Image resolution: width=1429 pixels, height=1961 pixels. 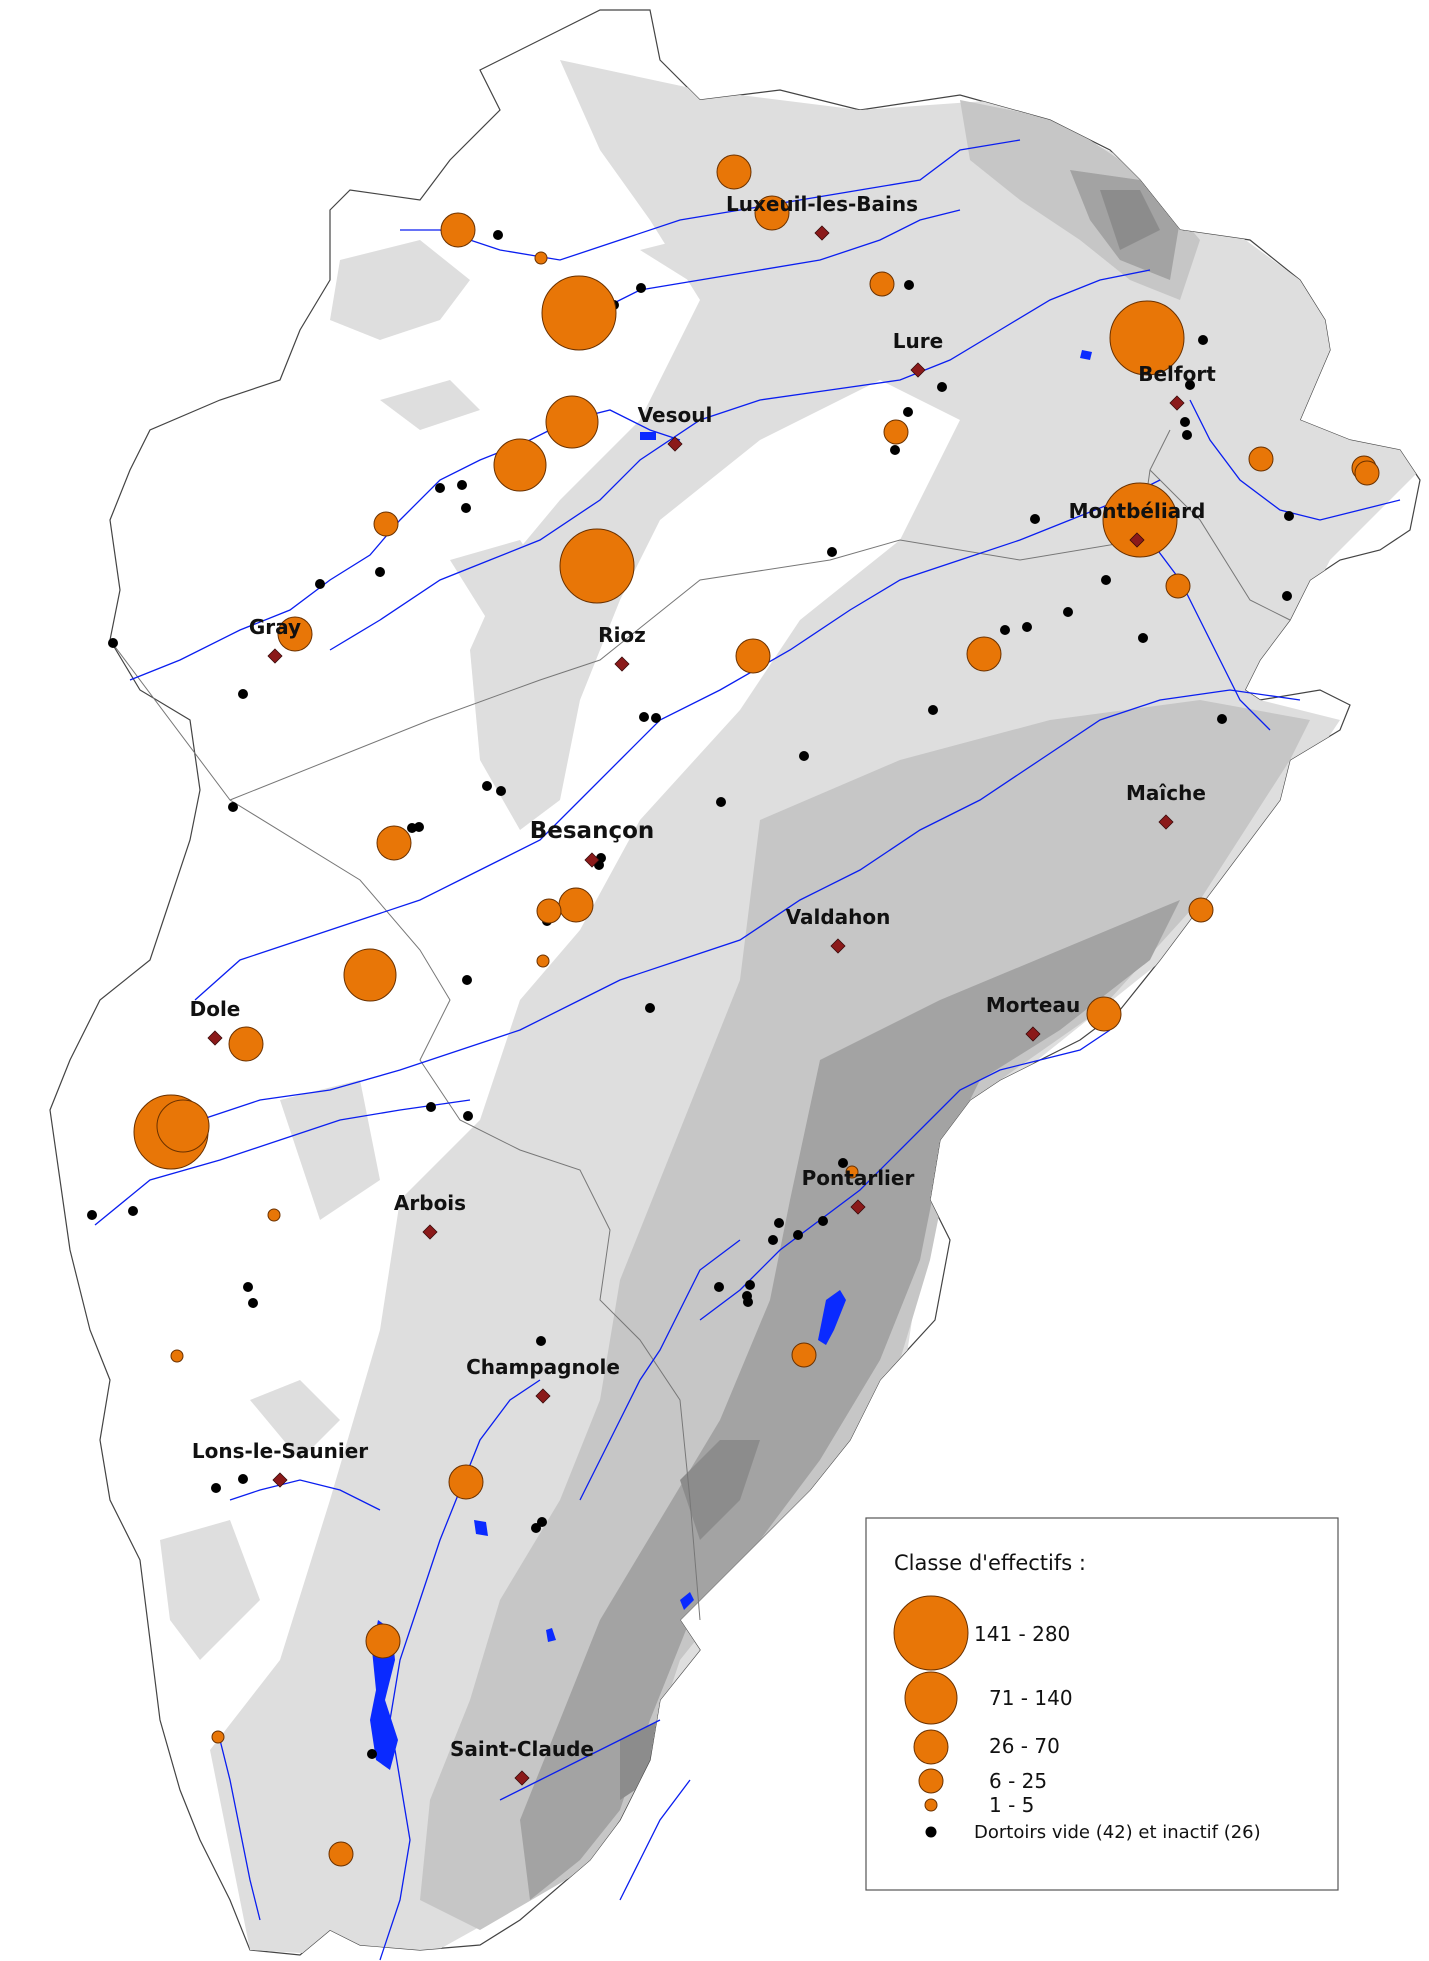 What do you see at coordinates (592, 831) in the screenshot?
I see `city-label: Besançon` at bounding box center [592, 831].